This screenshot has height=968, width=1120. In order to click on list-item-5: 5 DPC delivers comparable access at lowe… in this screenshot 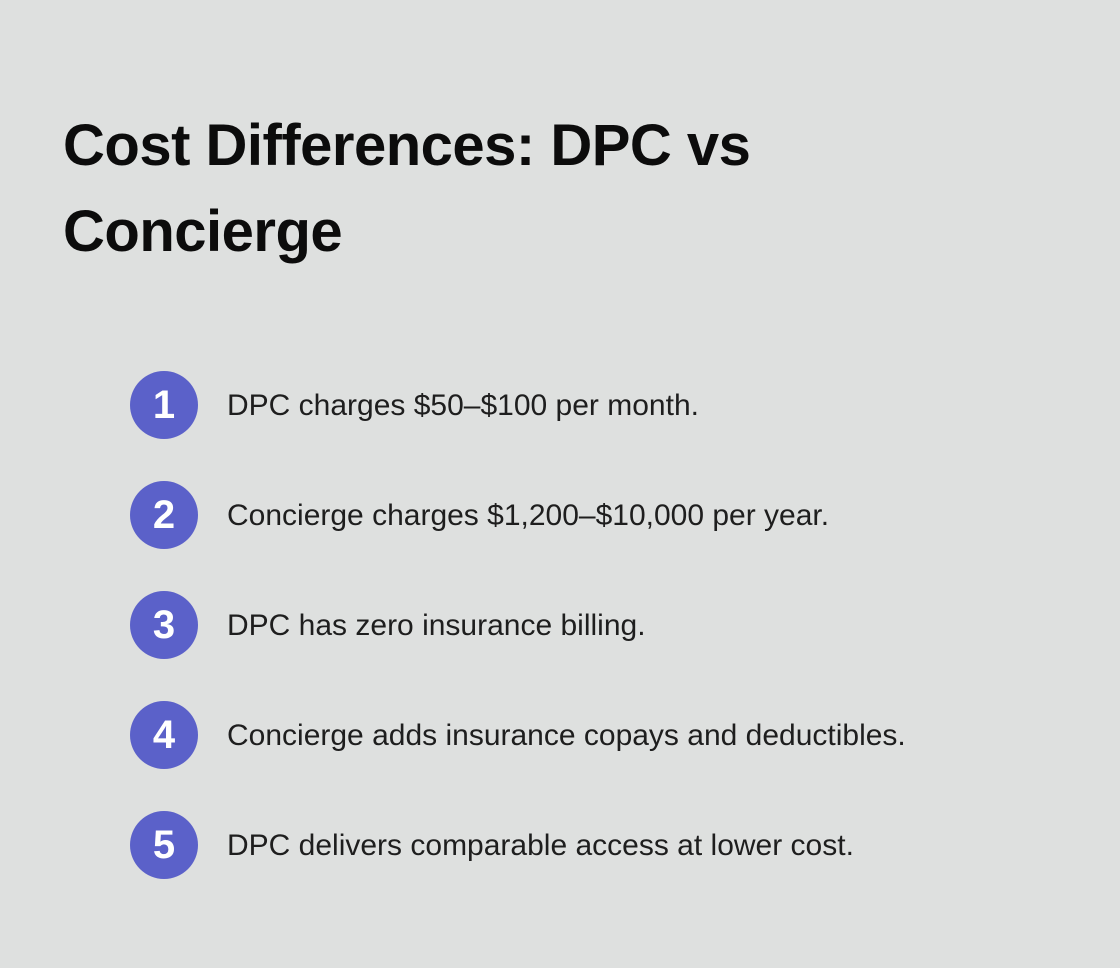, I will do `click(518, 845)`.